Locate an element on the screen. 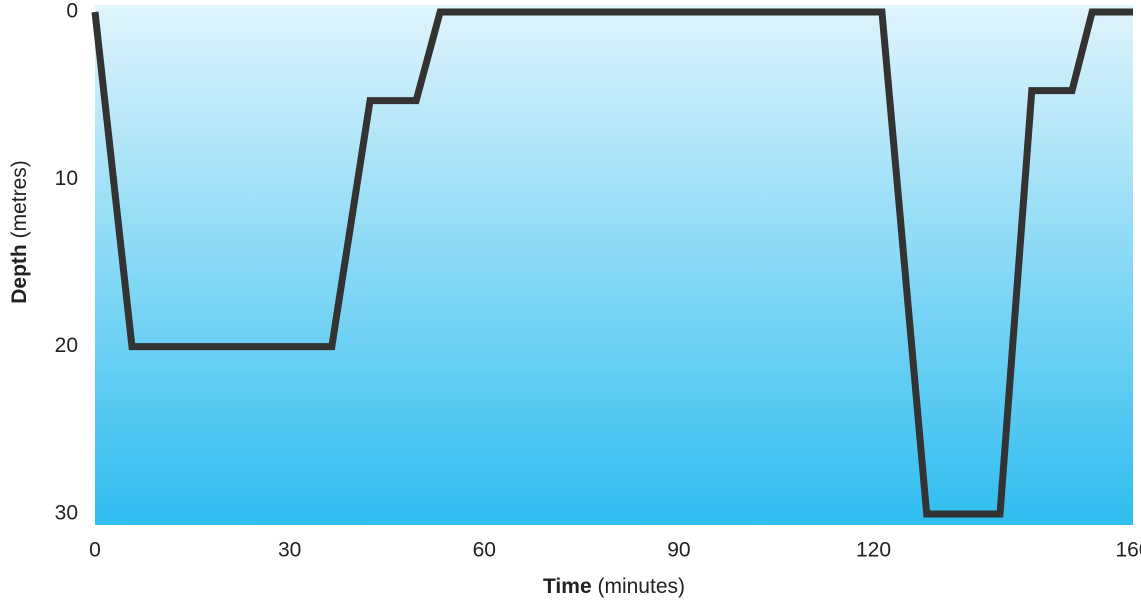 The width and height of the screenshot is (1141, 609). x-tick-label: 160 is located at coordinates (1128, 550).